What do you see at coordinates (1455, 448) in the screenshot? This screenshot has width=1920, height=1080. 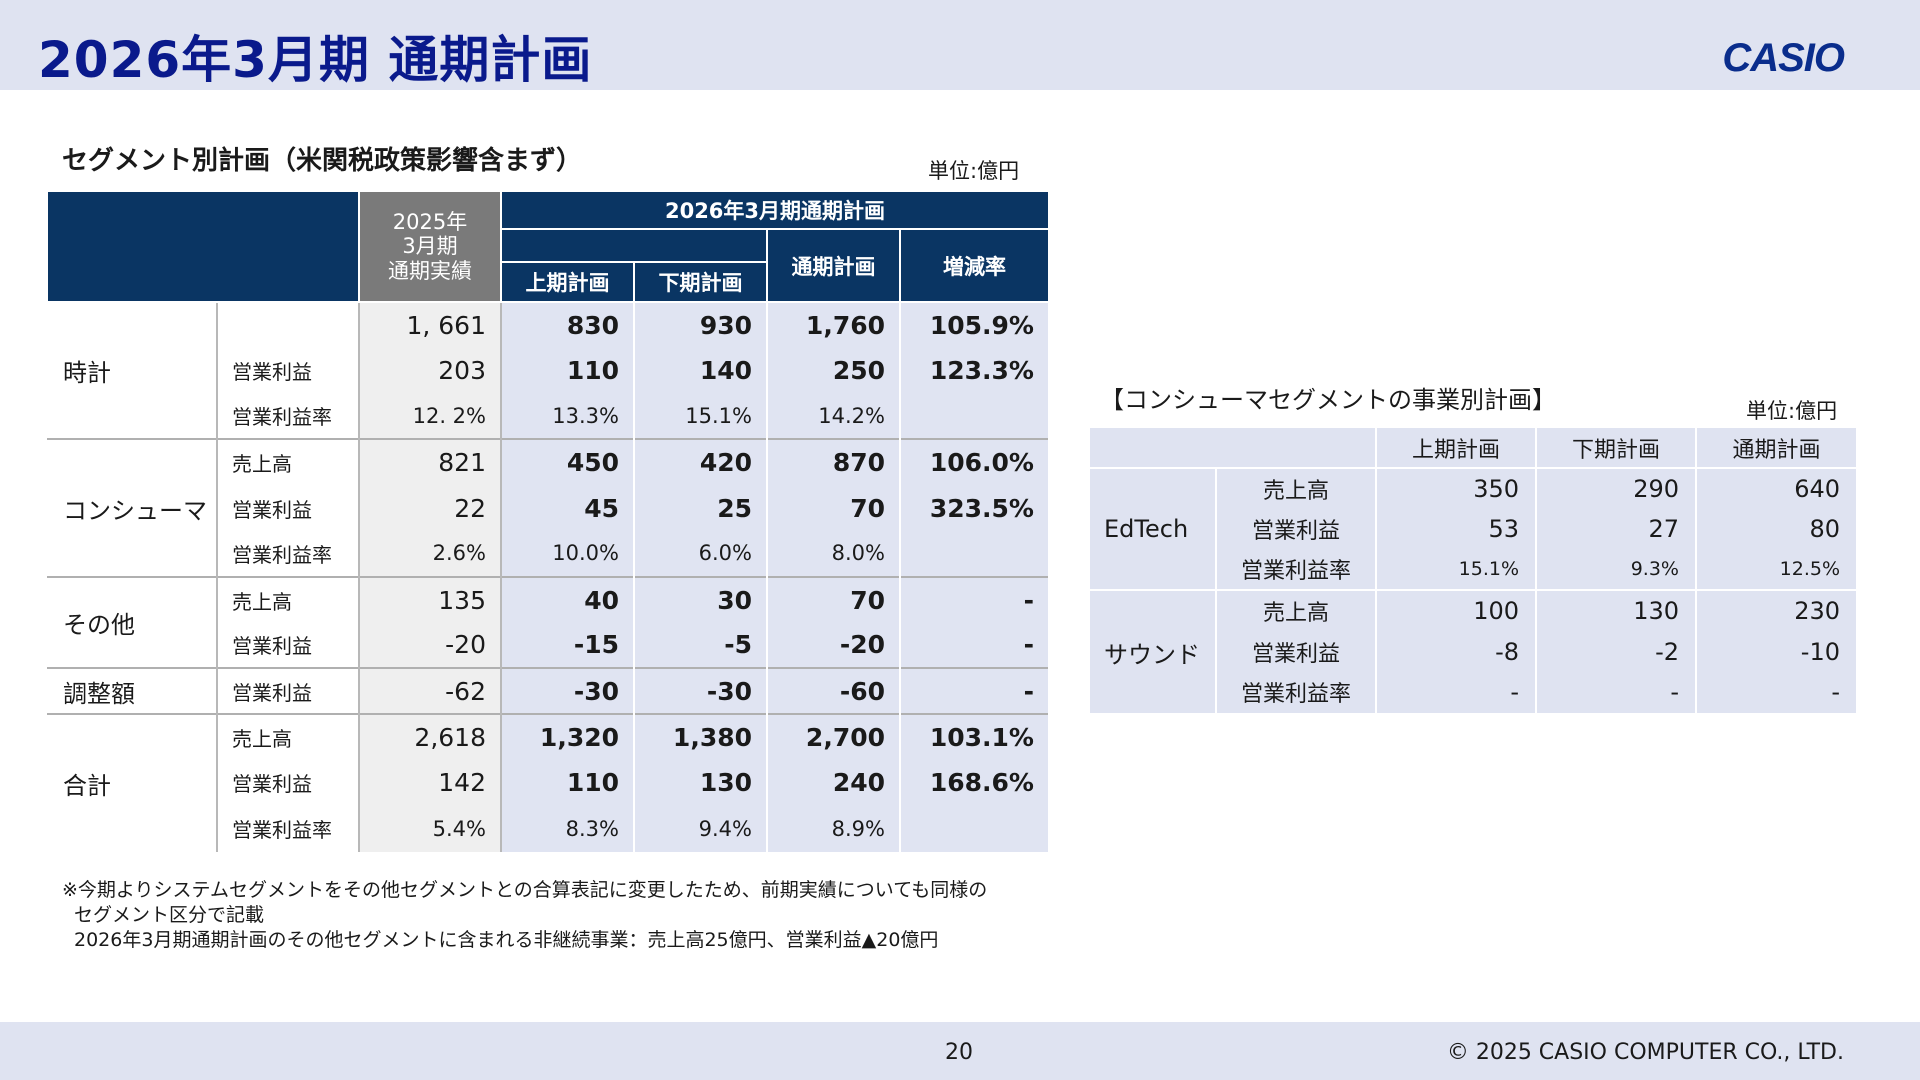 I see `header-h1-plan: 上期計画` at bounding box center [1455, 448].